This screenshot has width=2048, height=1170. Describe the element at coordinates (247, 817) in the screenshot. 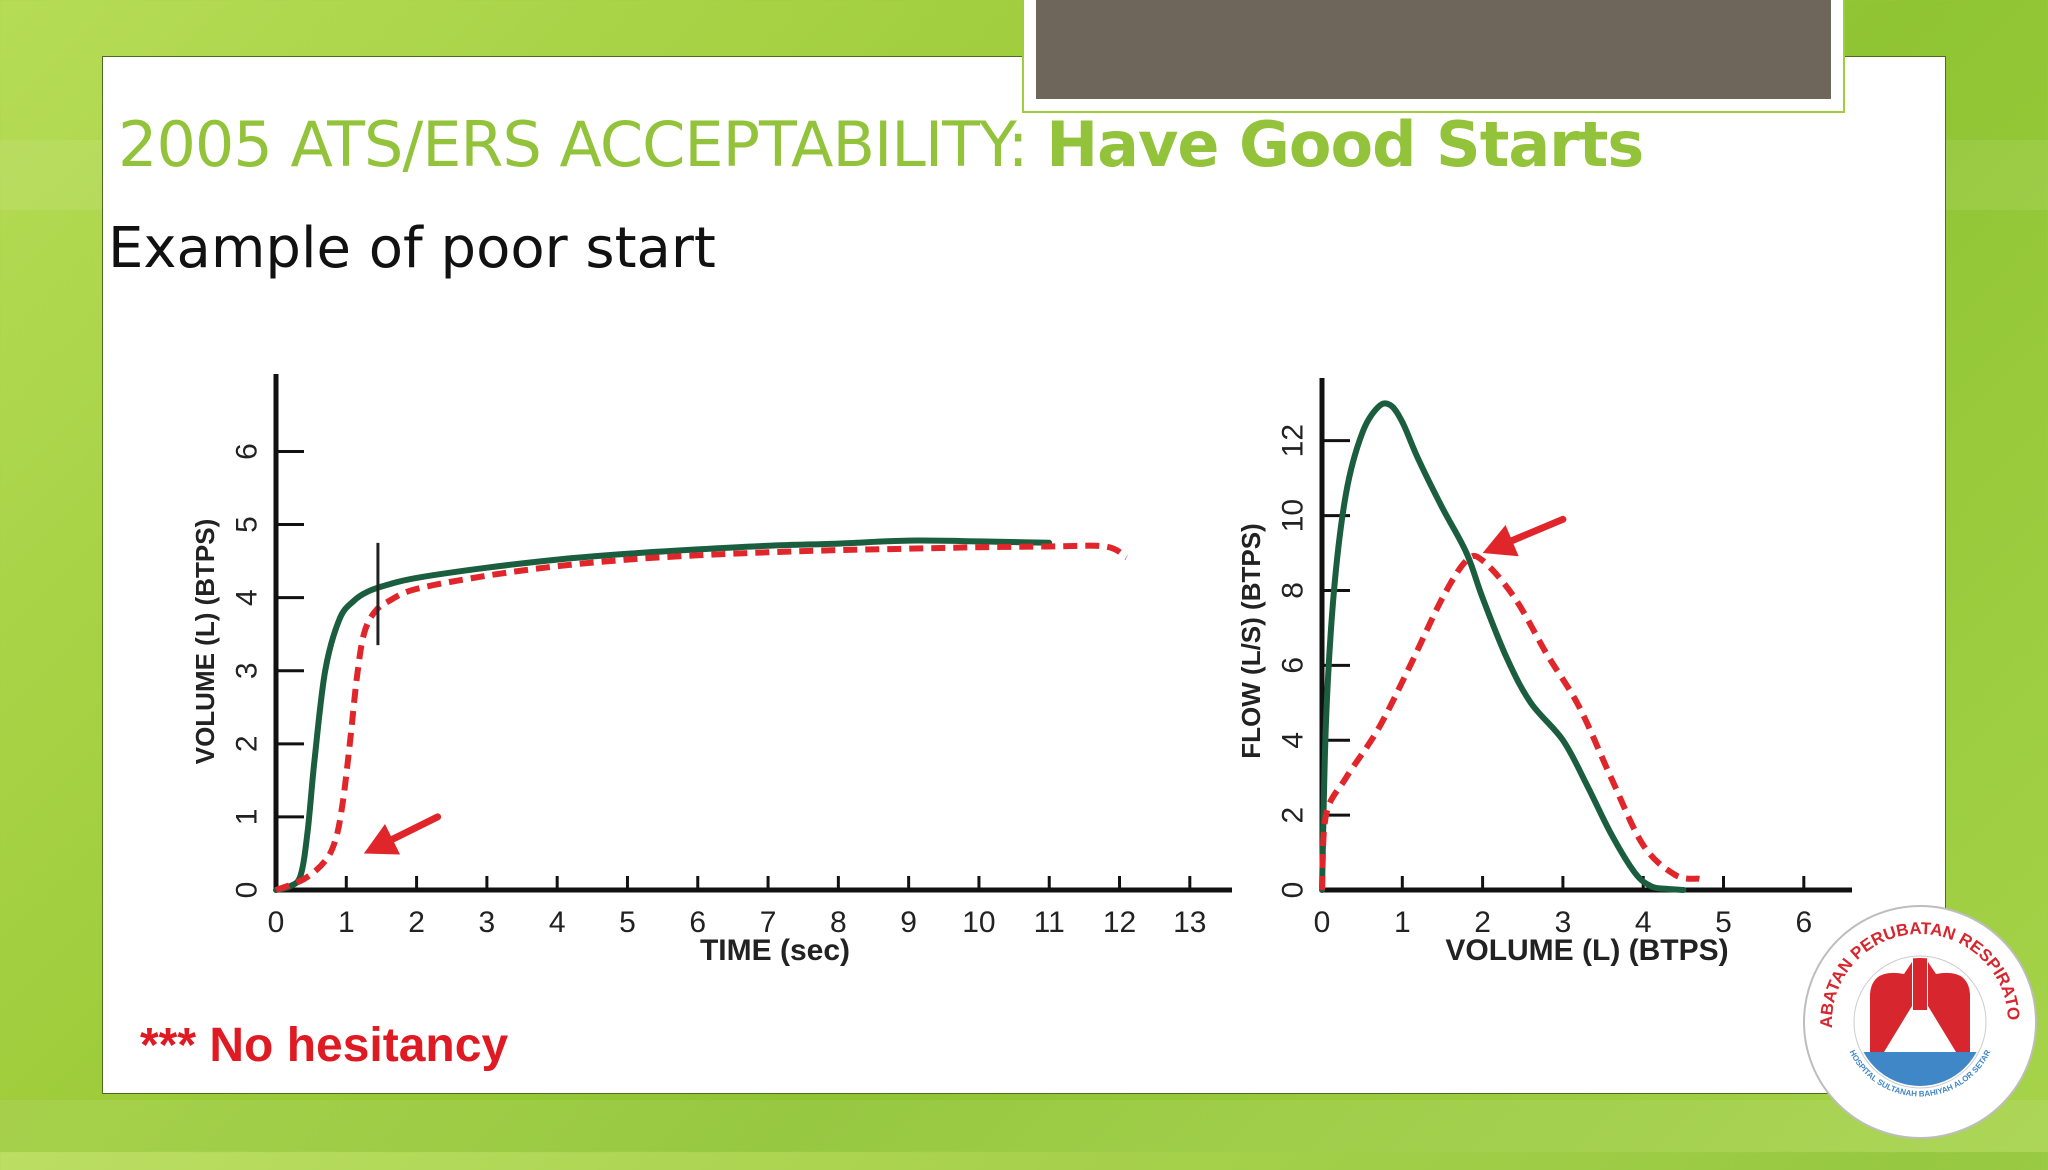

I see `volume-chart-y-tick-label: 1` at that location.